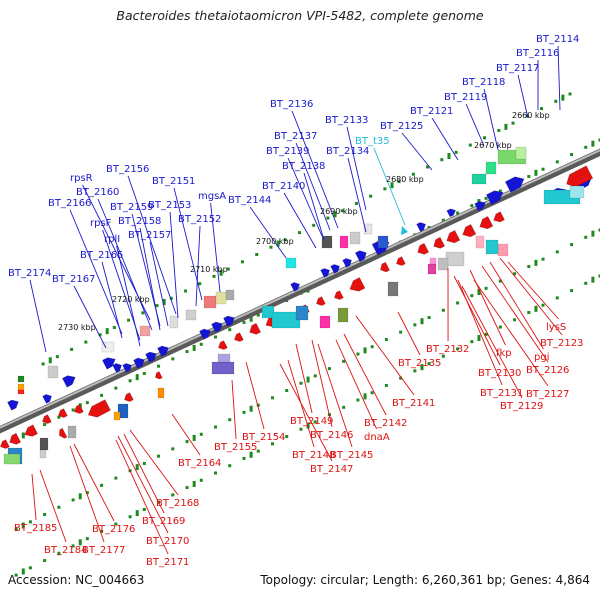 This screenshot has height=600, width=600. Describe the element at coordinates (113, 529) in the screenshot. I see `gene-label: BT_2176` at that location.